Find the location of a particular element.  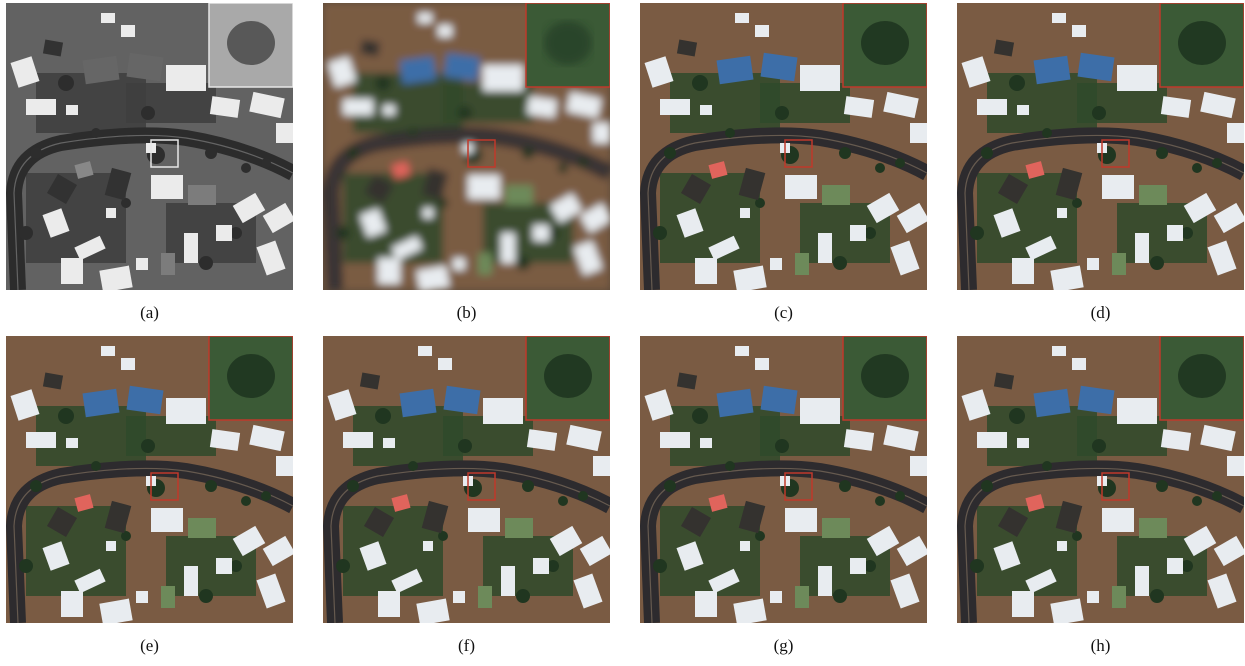

panel-caption: (h) is located at coordinates (1100, 645).